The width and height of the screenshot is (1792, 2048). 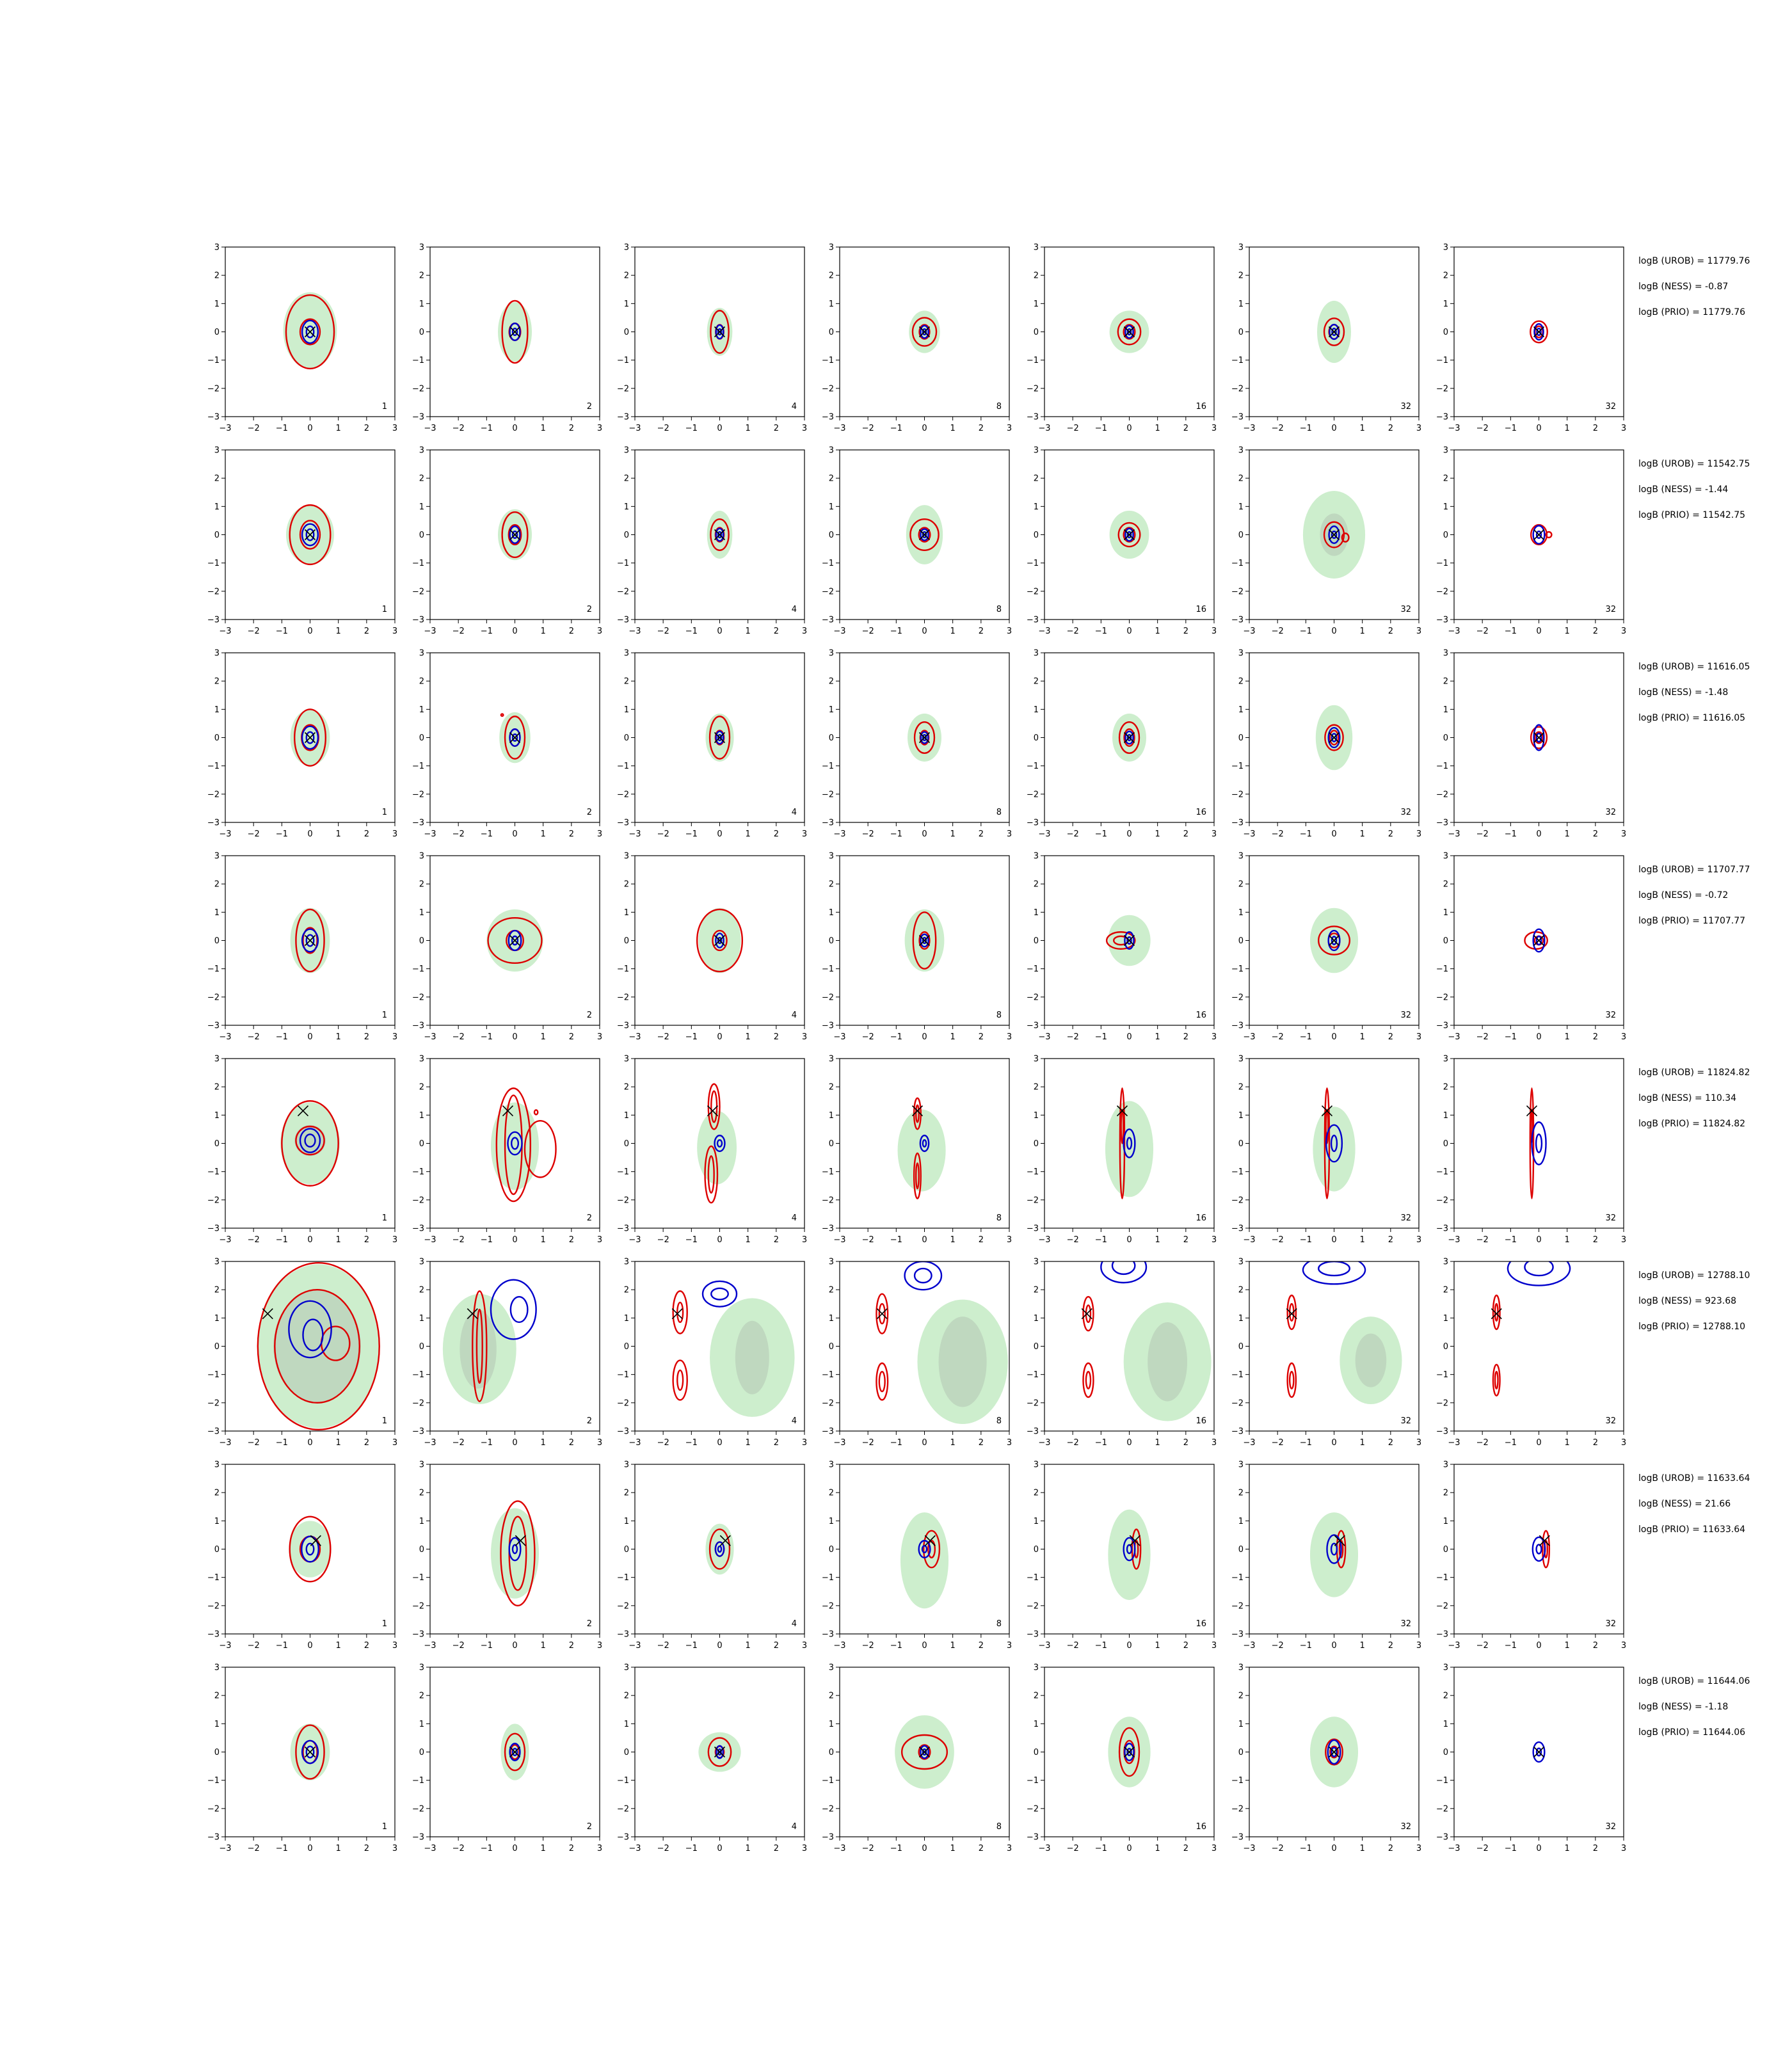 What do you see at coordinates (1531, 1758) in the screenshot?
I see `panel-r8-c7: −3−3 −2 −2 −1 −1 0 0 1 1 2 2 3 3 32` at bounding box center [1531, 1758].